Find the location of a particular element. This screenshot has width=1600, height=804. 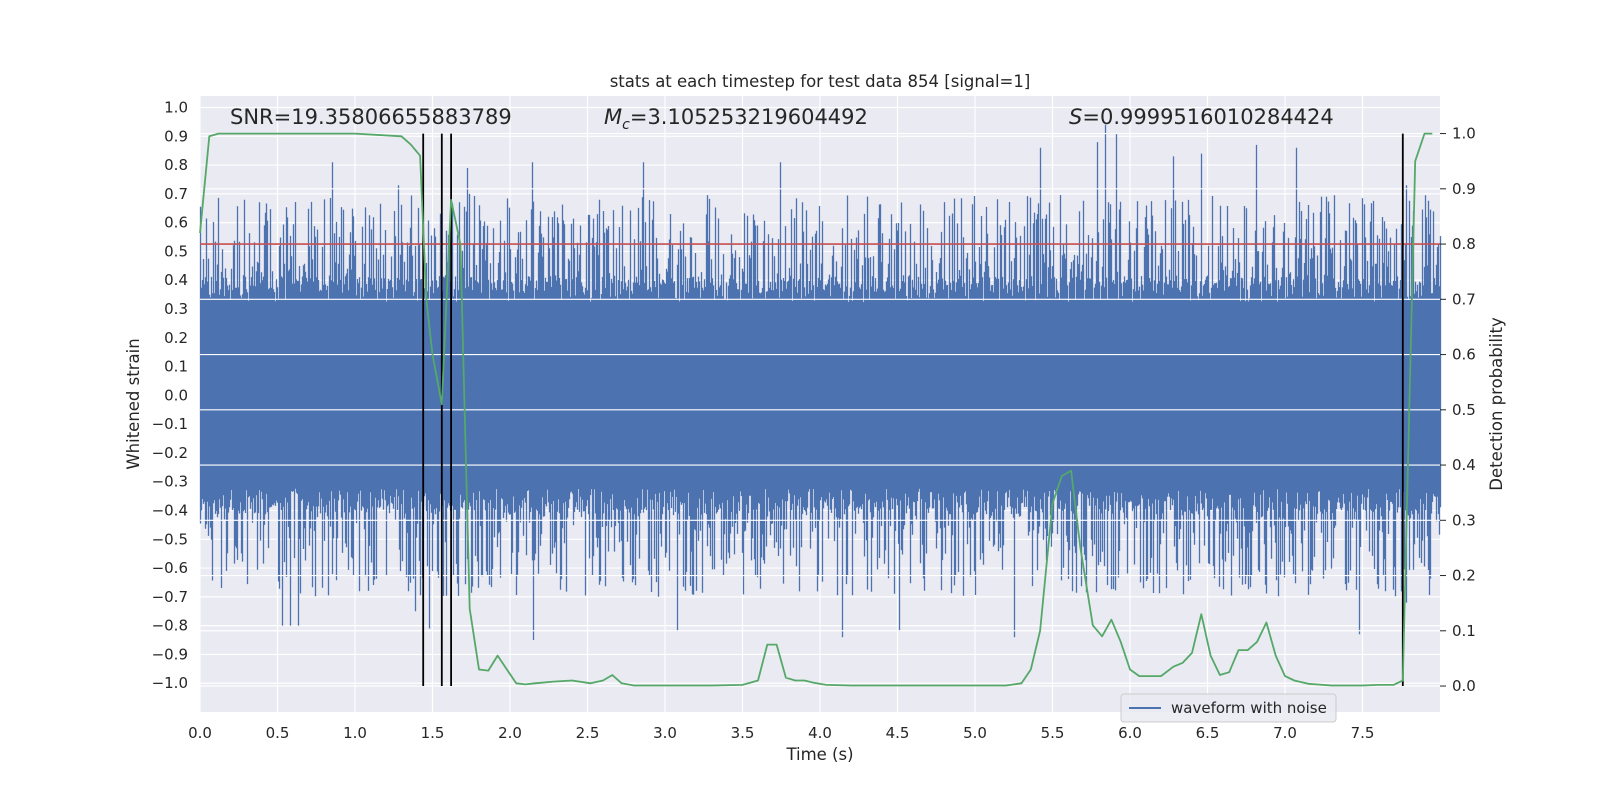

legend-entry-waveform: waveform with noise is located at coordinates (1249, 708).